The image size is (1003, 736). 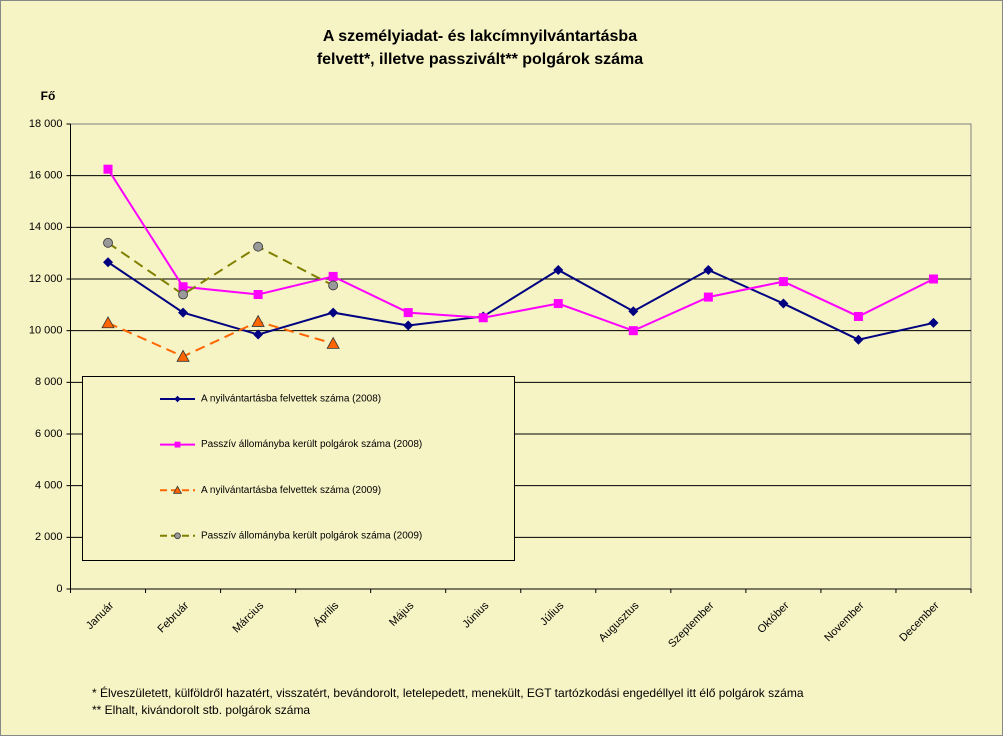 What do you see at coordinates (480, 36) in the screenshot?
I see `chart-title: A személyiadat- és lakcímnyilvántartásba` at bounding box center [480, 36].